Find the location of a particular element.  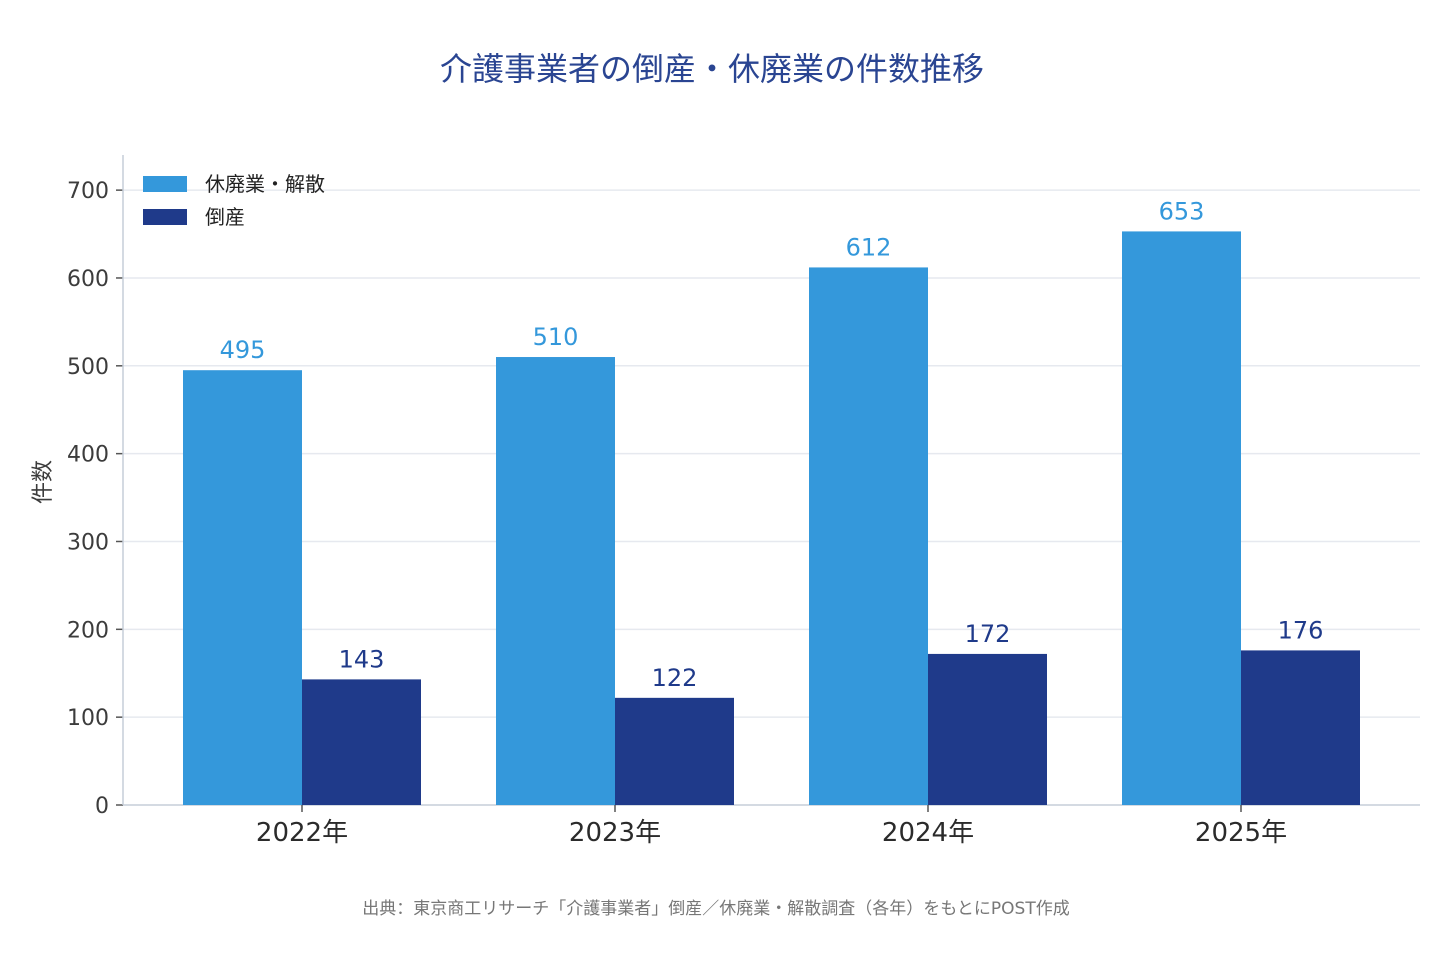

x-tick-label: 2023年 is located at coordinates (615, 833).